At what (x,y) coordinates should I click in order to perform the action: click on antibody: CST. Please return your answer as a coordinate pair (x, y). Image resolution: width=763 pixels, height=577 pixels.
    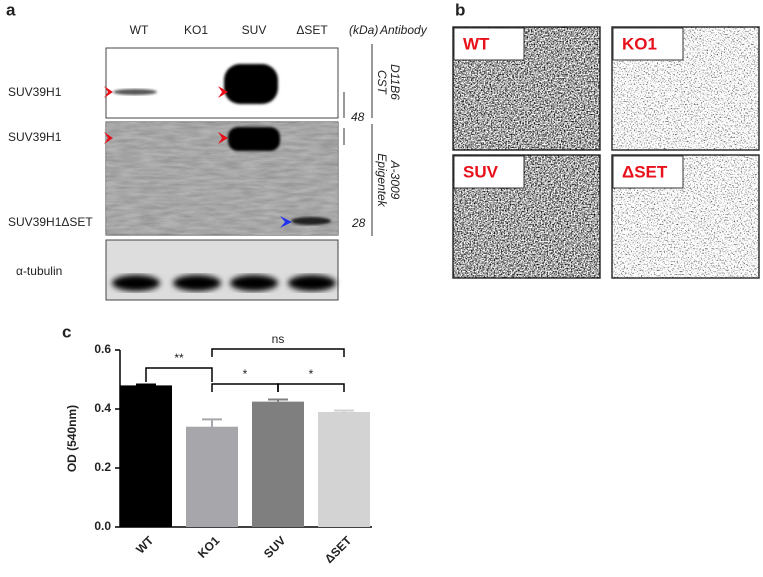
    Looking at the image, I should click on (382, 83).